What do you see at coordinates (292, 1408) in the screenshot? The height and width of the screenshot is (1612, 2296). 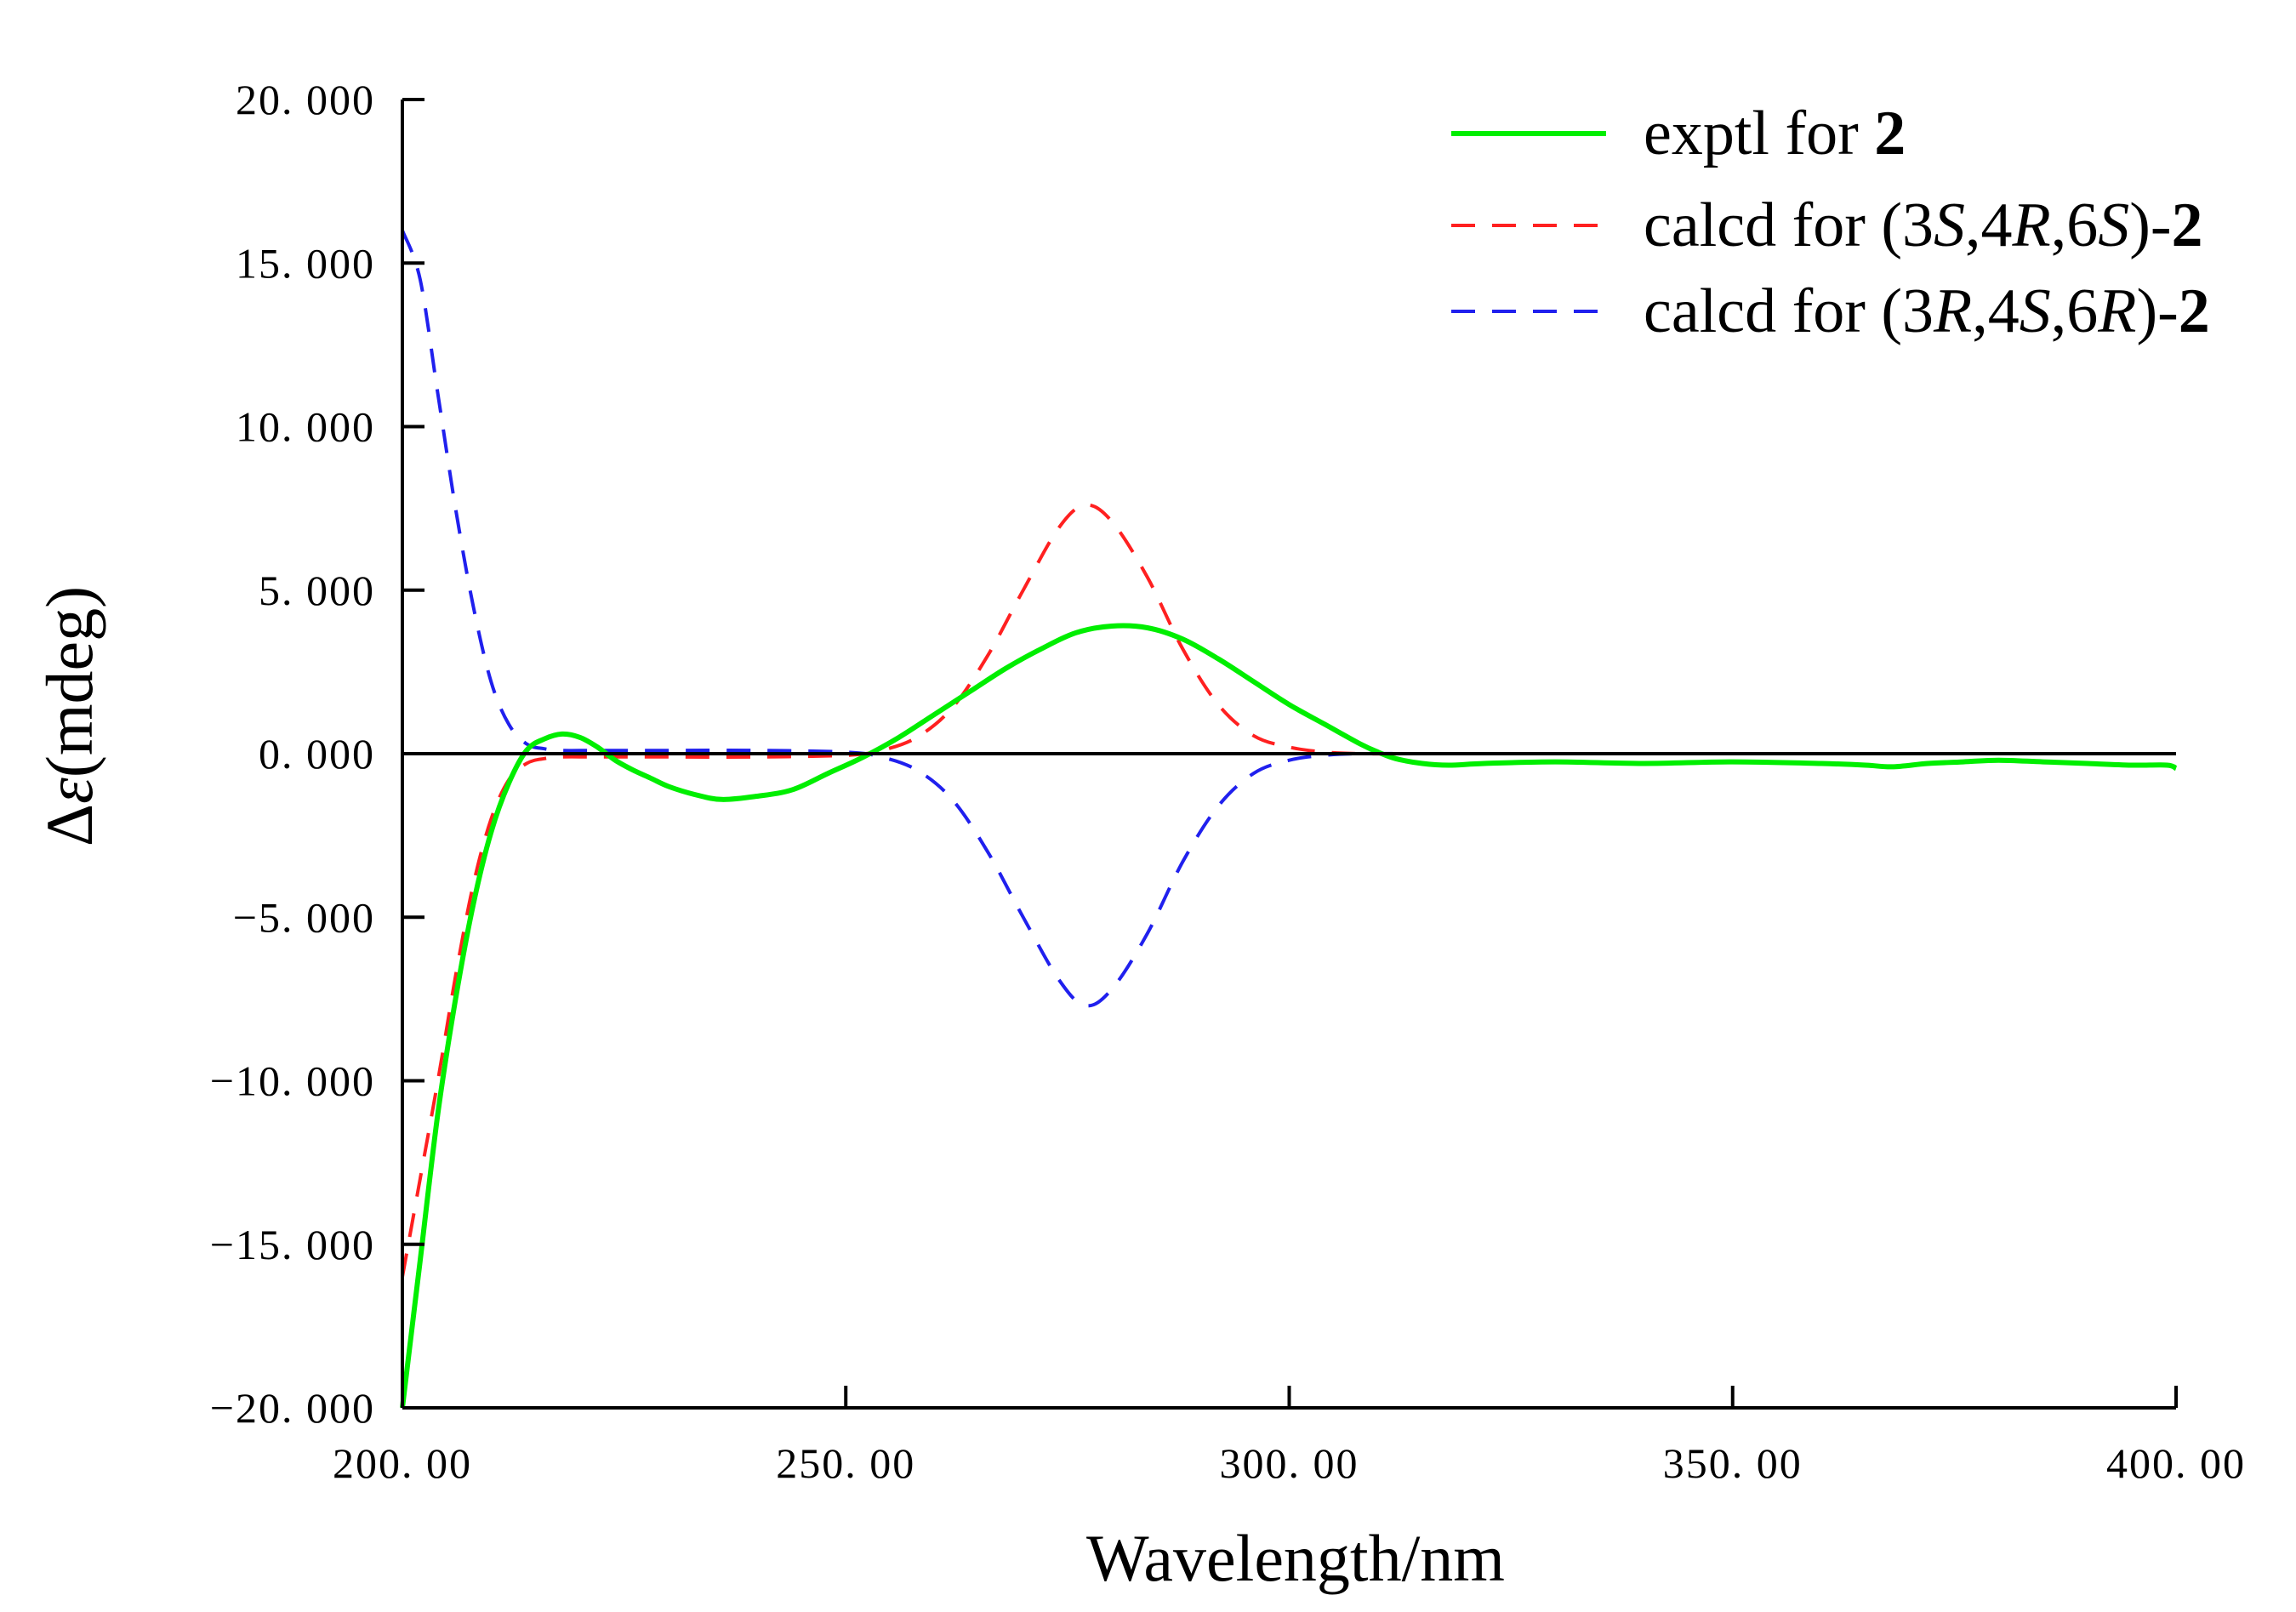 I see `y-tick-label: −20. 000` at bounding box center [292, 1408].